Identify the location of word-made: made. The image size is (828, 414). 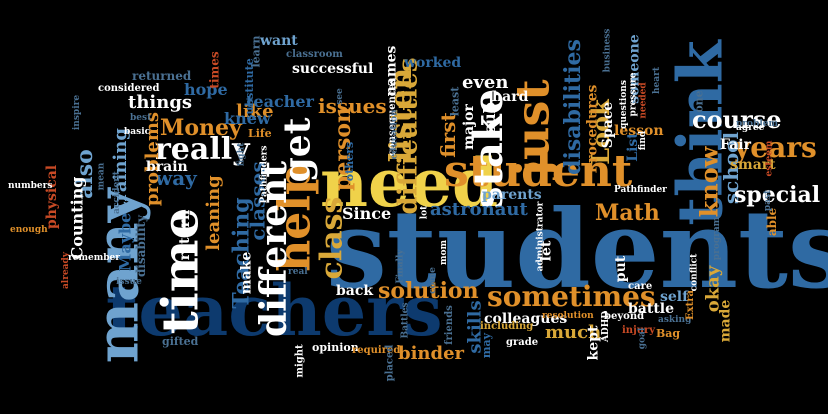
(725, 321).